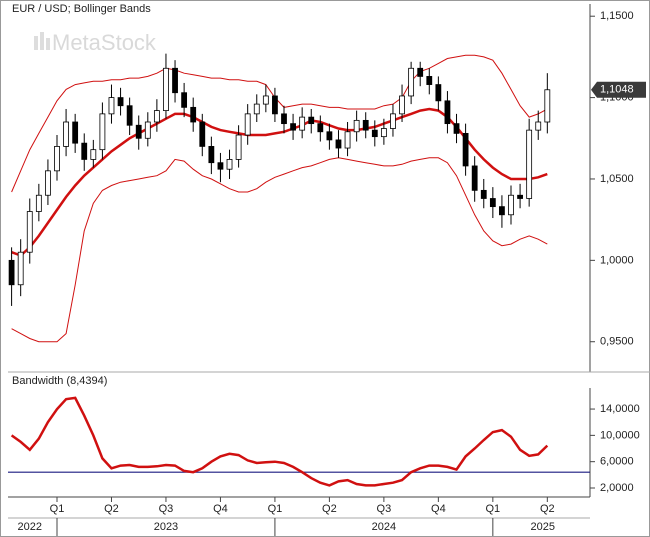  What do you see at coordinates (620, 435) in the screenshot?
I see `y-tick-label: 10,0000` at bounding box center [620, 435].